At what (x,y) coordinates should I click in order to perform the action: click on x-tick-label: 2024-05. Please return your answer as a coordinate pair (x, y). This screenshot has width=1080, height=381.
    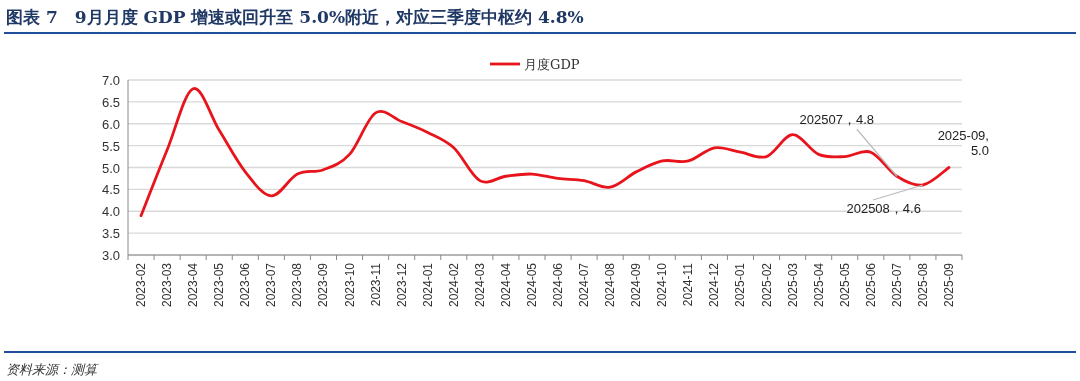
    Looking at the image, I should click on (531, 285).